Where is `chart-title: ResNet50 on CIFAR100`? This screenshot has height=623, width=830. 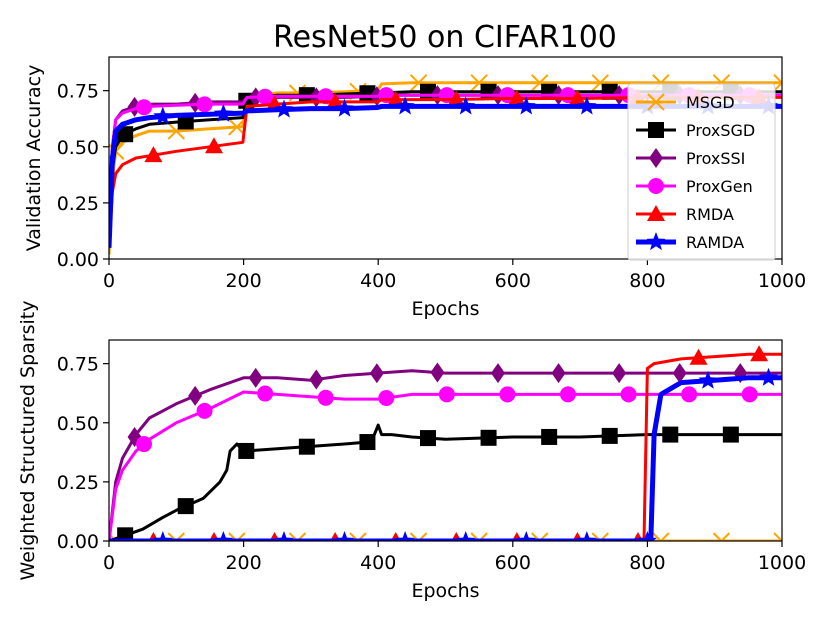 chart-title: ResNet50 on CIFAR100 is located at coordinates (445, 37).